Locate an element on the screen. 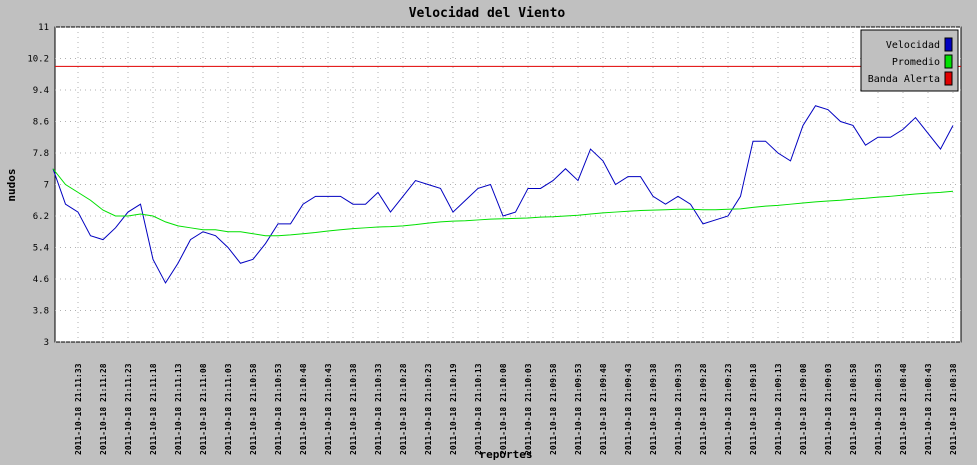 The image size is (977, 465). y-tick-label: 9.4 is located at coordinates (41, 91).